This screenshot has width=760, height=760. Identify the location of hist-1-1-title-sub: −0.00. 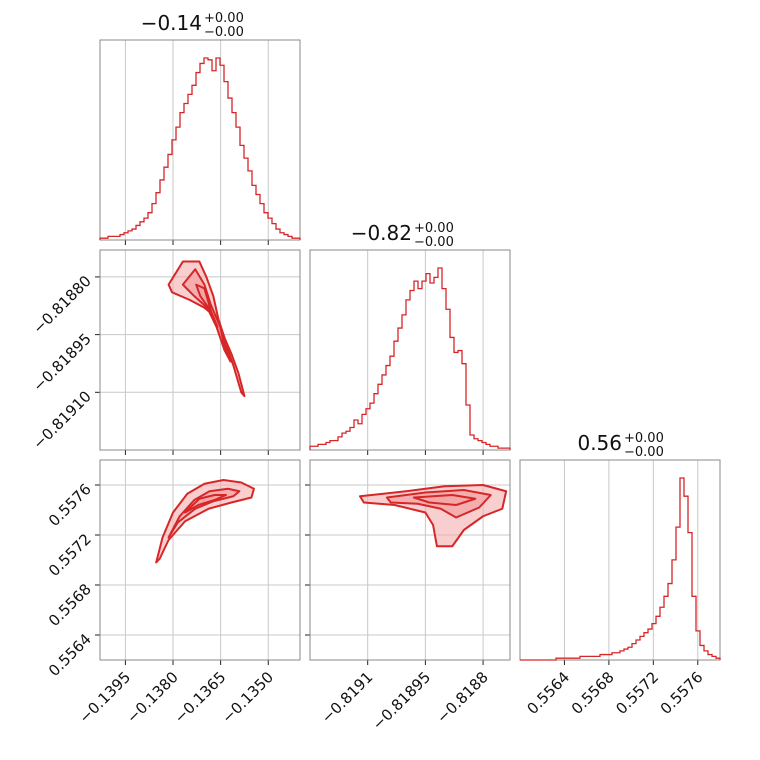
(224, 32).